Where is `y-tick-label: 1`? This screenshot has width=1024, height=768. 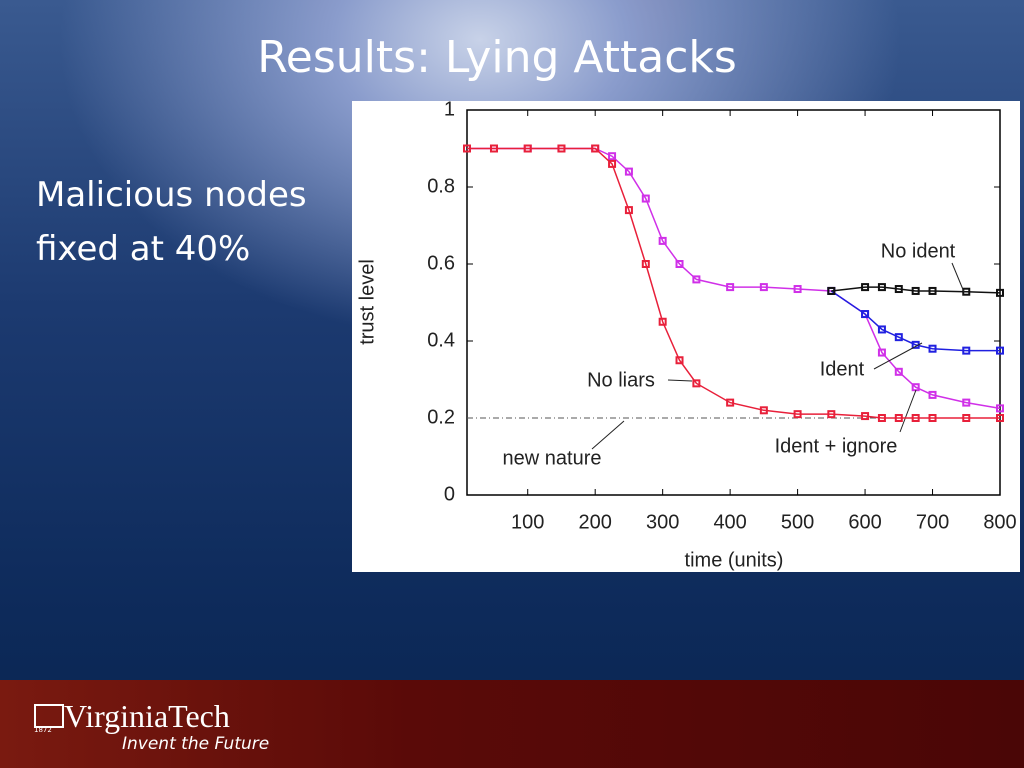
y-tick-label: 1 is located at coordinates (449, 110).